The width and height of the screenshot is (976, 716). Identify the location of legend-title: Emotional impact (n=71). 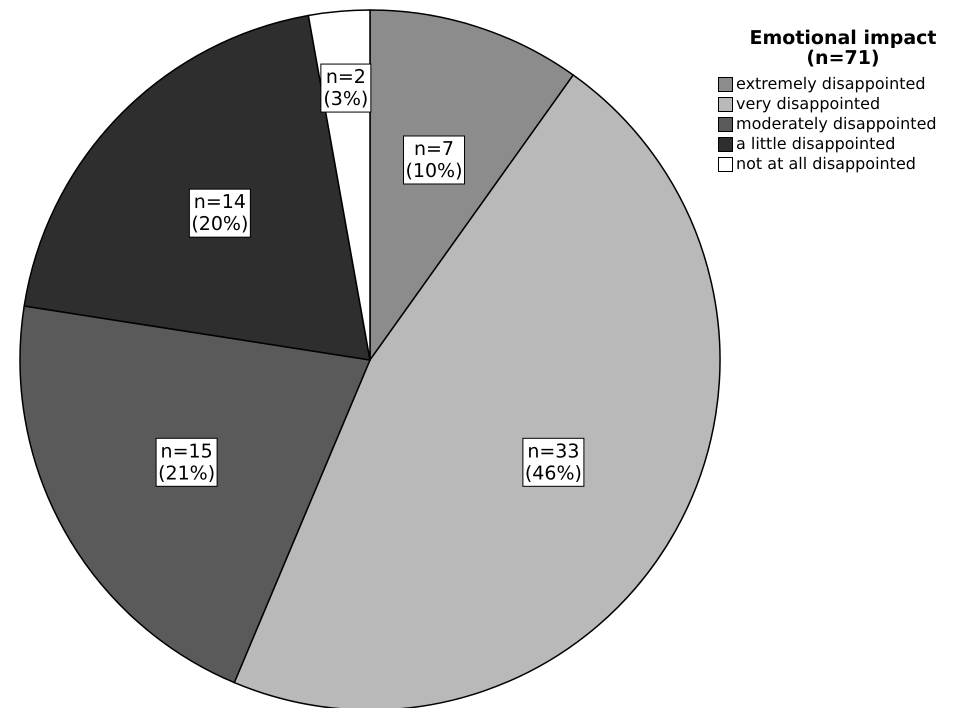
(843, 48).